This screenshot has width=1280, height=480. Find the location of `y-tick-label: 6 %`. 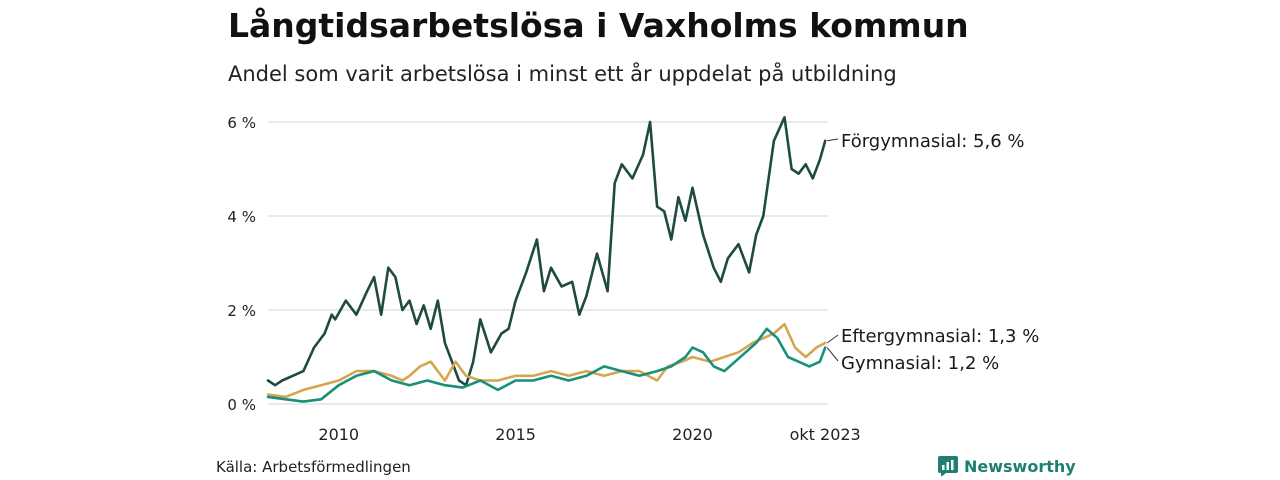

y-tick-label: 6 % is located at coordinates (241, 123).